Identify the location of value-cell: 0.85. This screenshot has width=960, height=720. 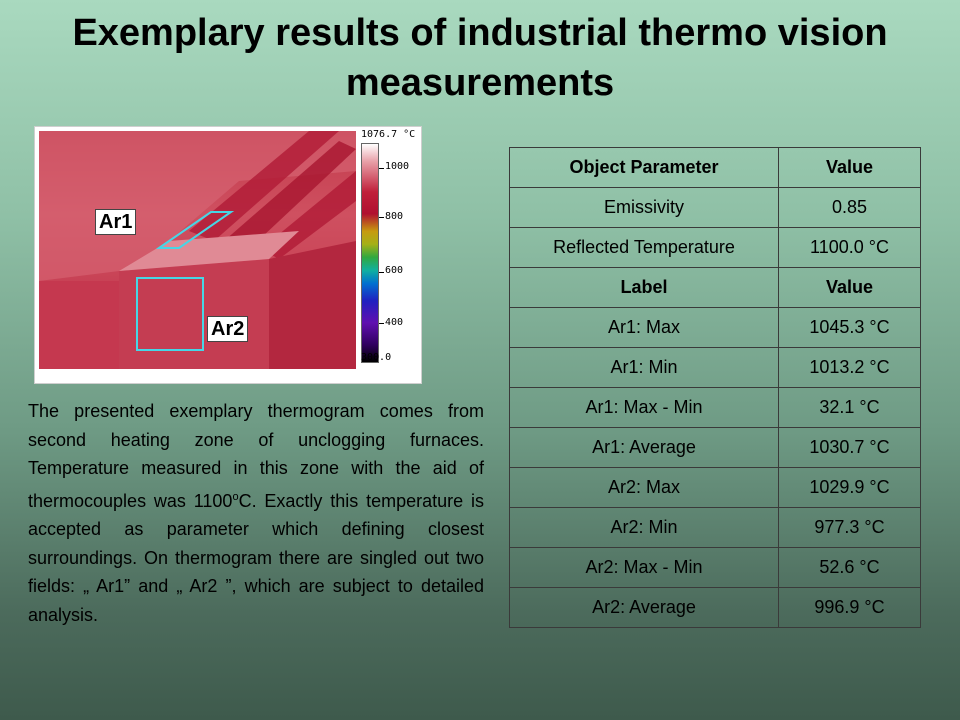
(849, 207).